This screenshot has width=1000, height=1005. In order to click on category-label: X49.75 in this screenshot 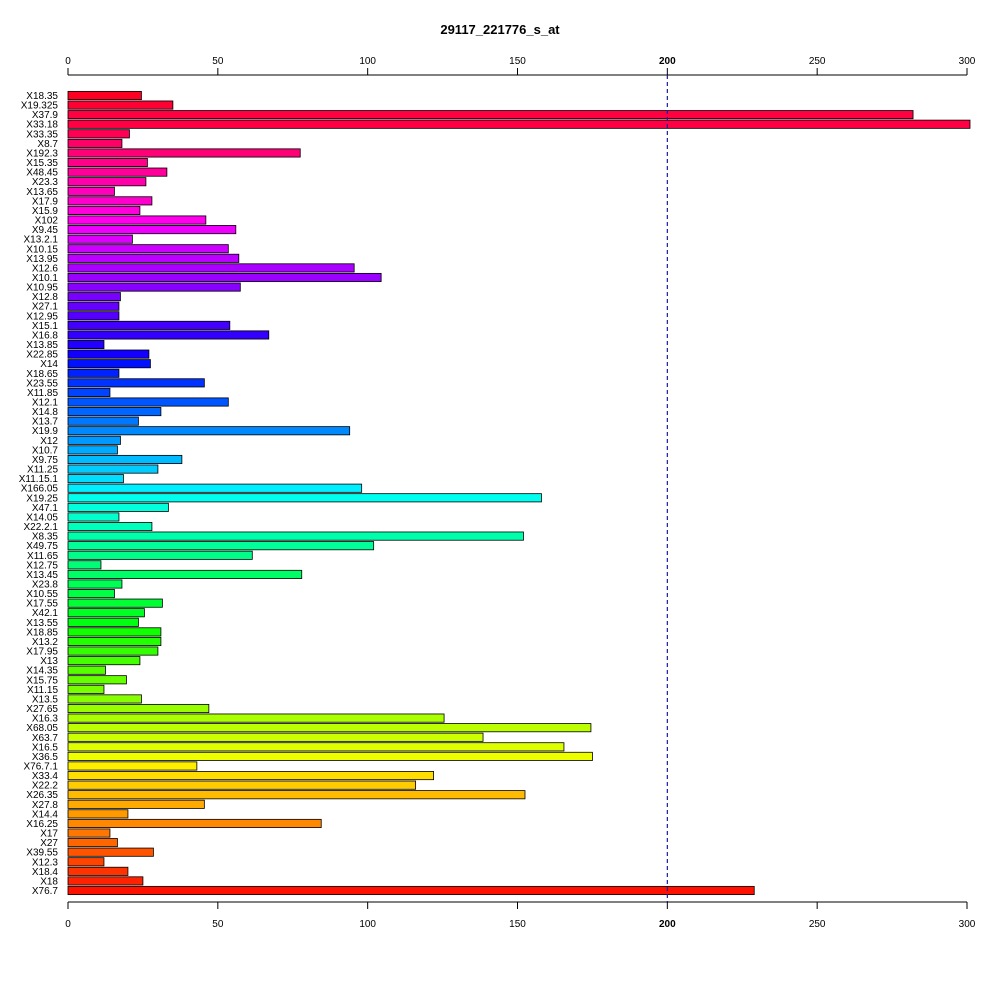, I will do `click(42, 546)`.